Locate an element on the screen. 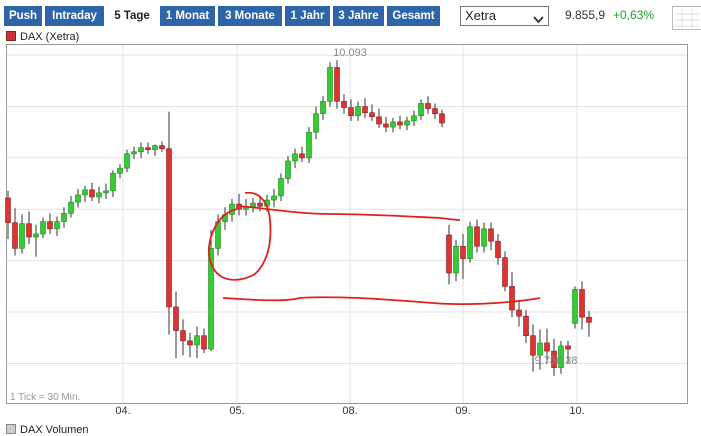  range-button-3-monate: 3 Monate is located at coordinates (250, 16).